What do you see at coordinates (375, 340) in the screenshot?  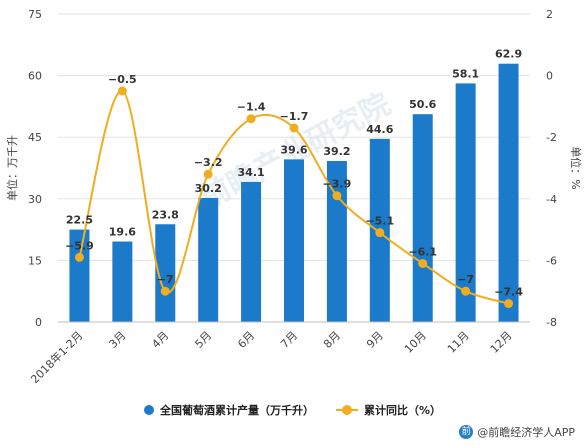 I see `x-tick-label: 9月` at bounding box center [375, 340].